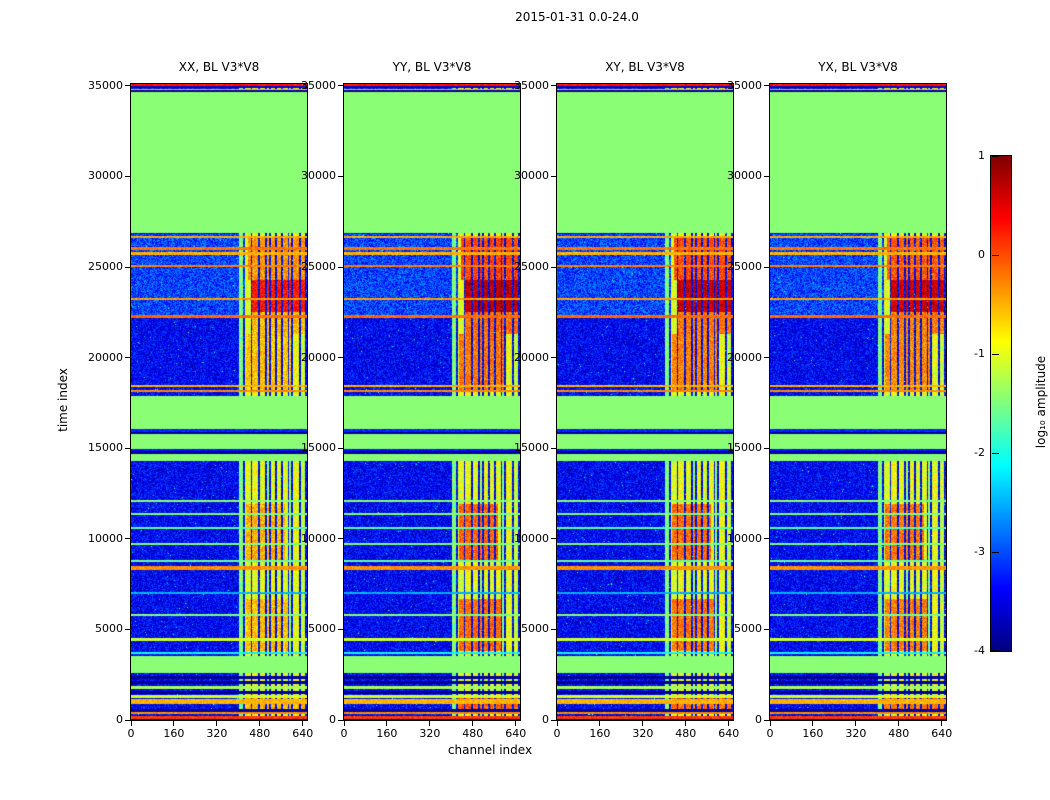 This screenshot has width=1050, height=800. What do you see at coordinates (577, 17) in the screenshot?
I see `figure-title: 2015-01-31 0.0-24.0` at bounding box center [577, 17].